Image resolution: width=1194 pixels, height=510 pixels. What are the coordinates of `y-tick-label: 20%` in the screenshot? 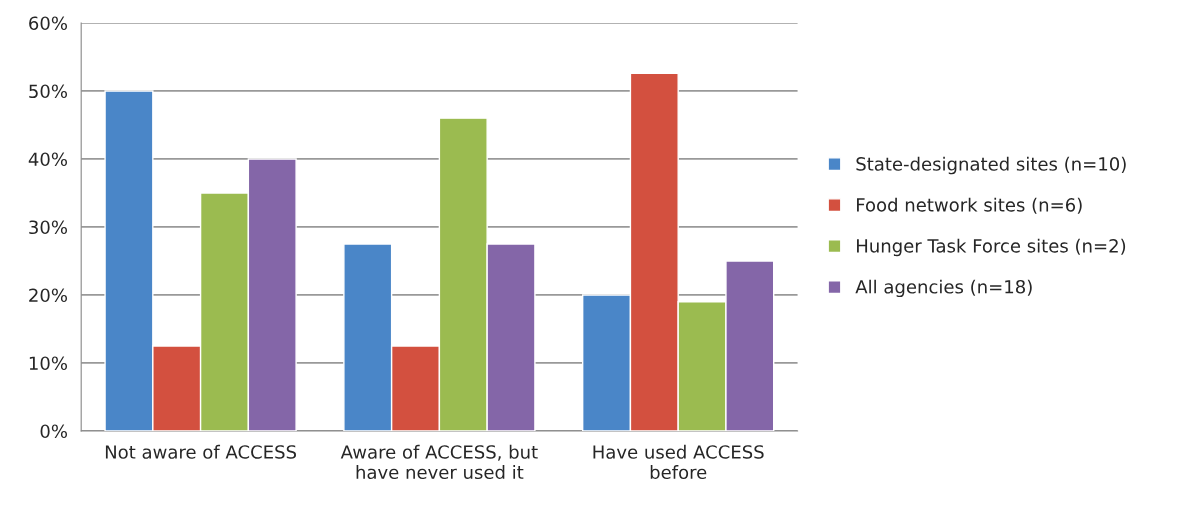 It's located at (48, 295).